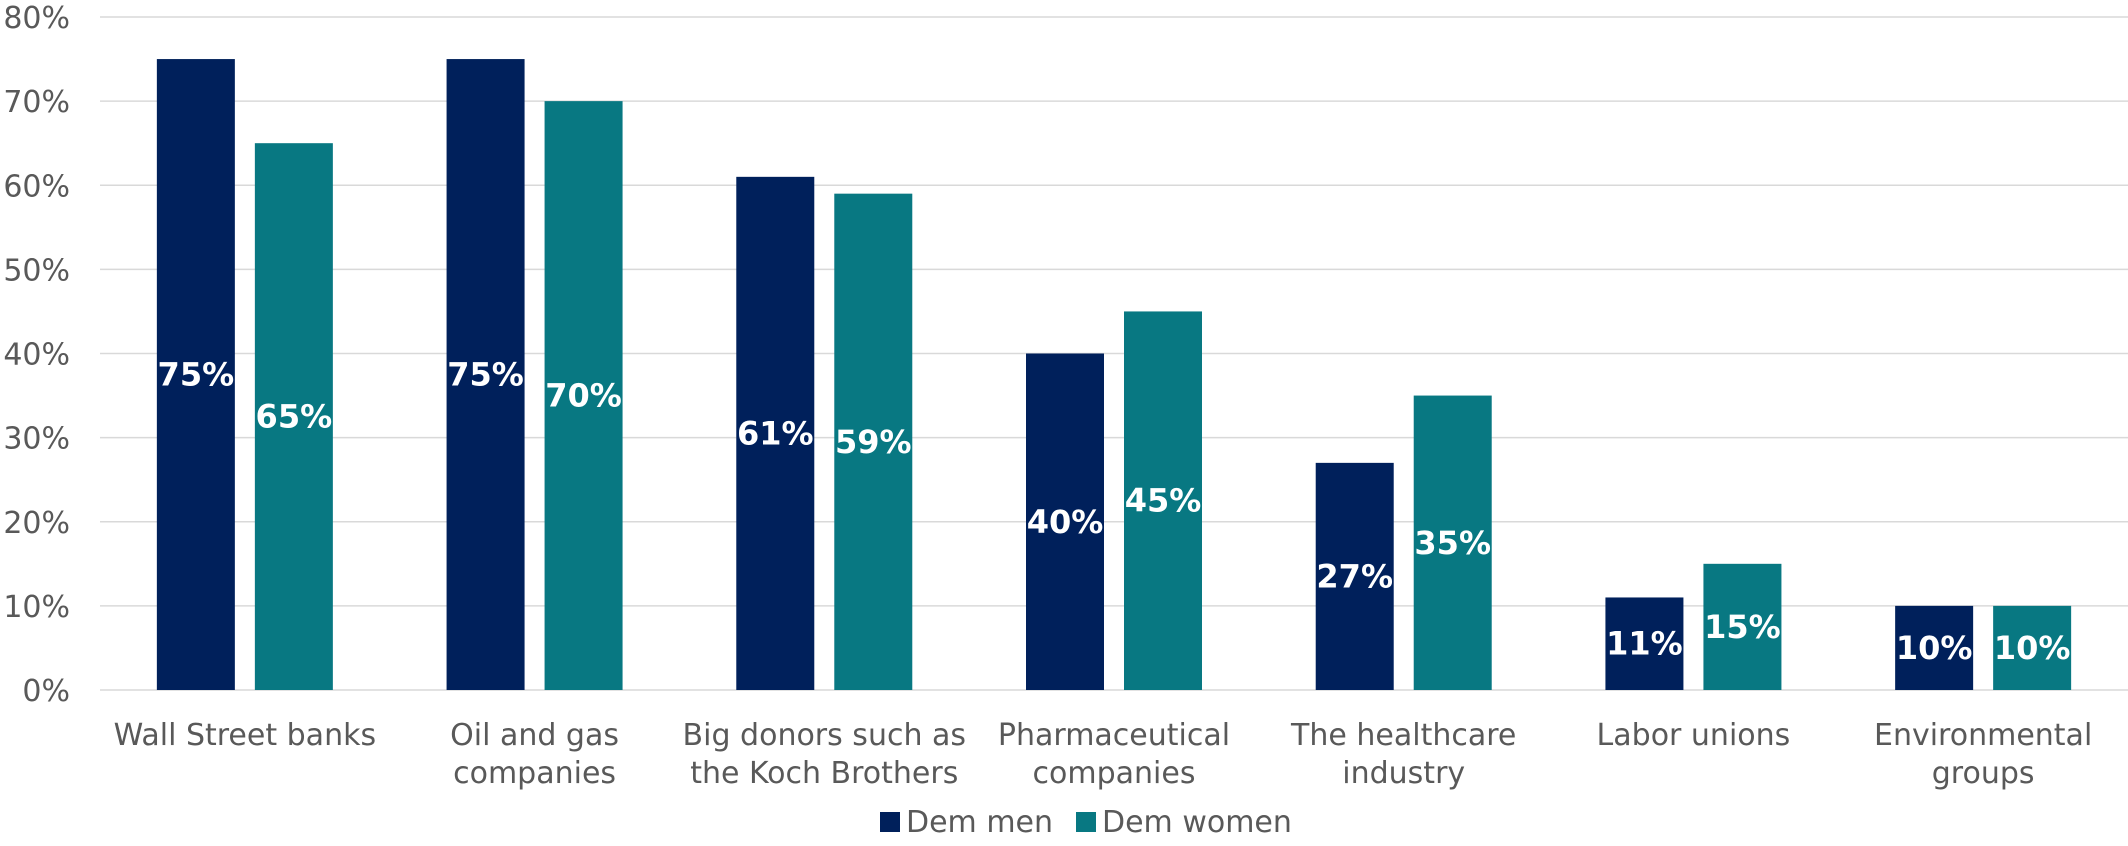  Describe the element at coordinates (1197, 822) in the screenshot. I see `legend-label: Dem women` at that location.